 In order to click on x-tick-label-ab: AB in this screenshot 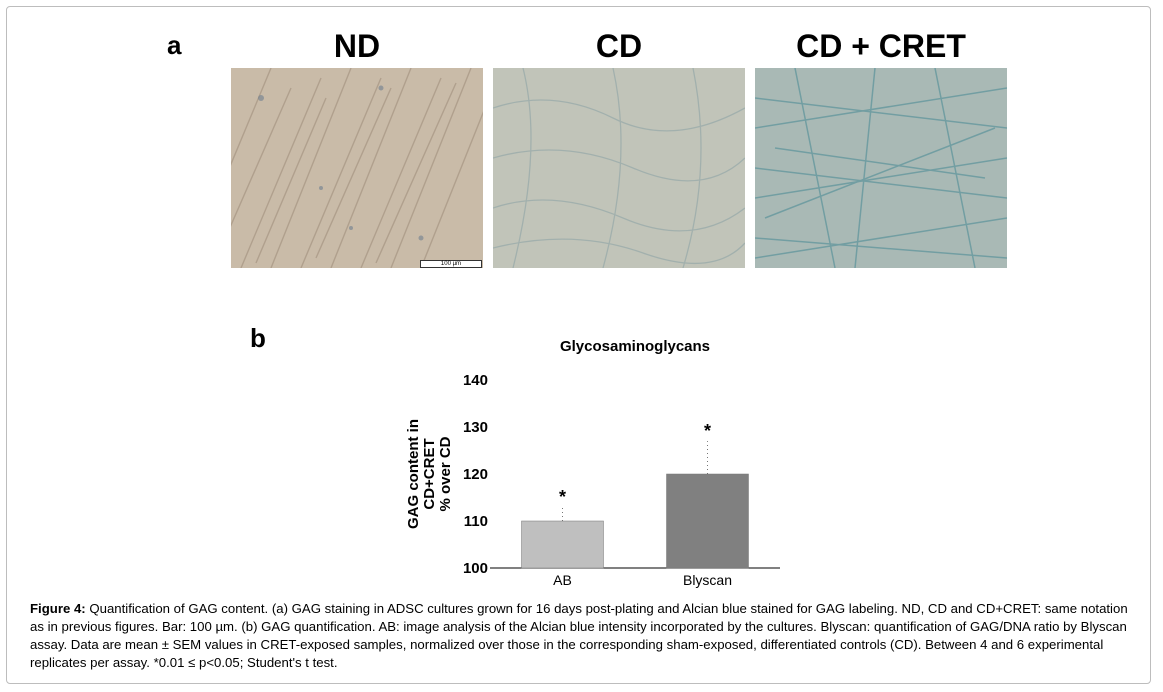, I will do `click(562, 580)`.